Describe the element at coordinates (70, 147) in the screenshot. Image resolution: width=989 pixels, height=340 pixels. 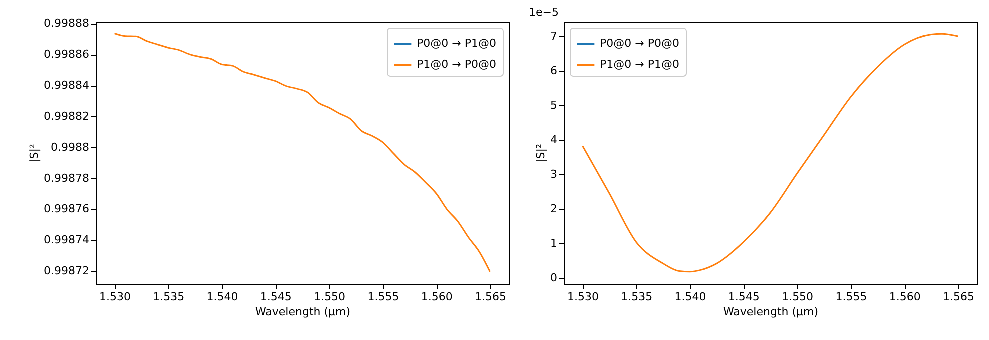
I see `y-tick-label: 0.9988` at that location.